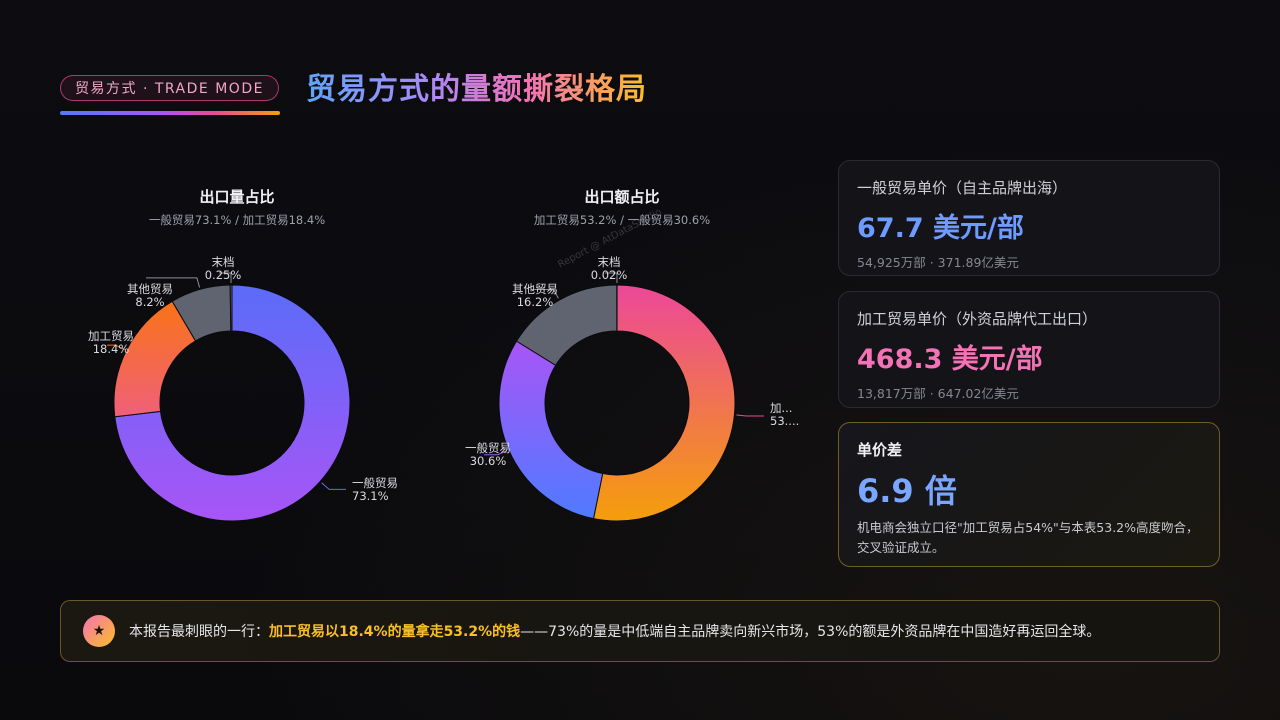  I want to click on card-value: 67.7 美元/部, so click(940, 228).